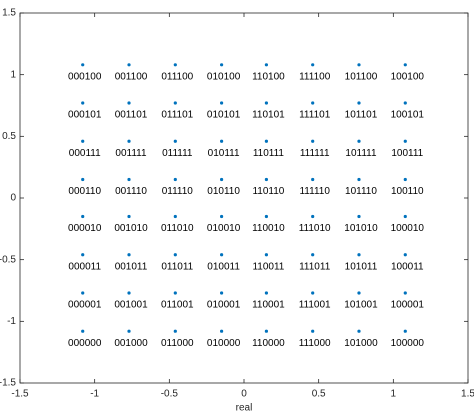  I want to click on point-label: 011101, so click(177, 115).